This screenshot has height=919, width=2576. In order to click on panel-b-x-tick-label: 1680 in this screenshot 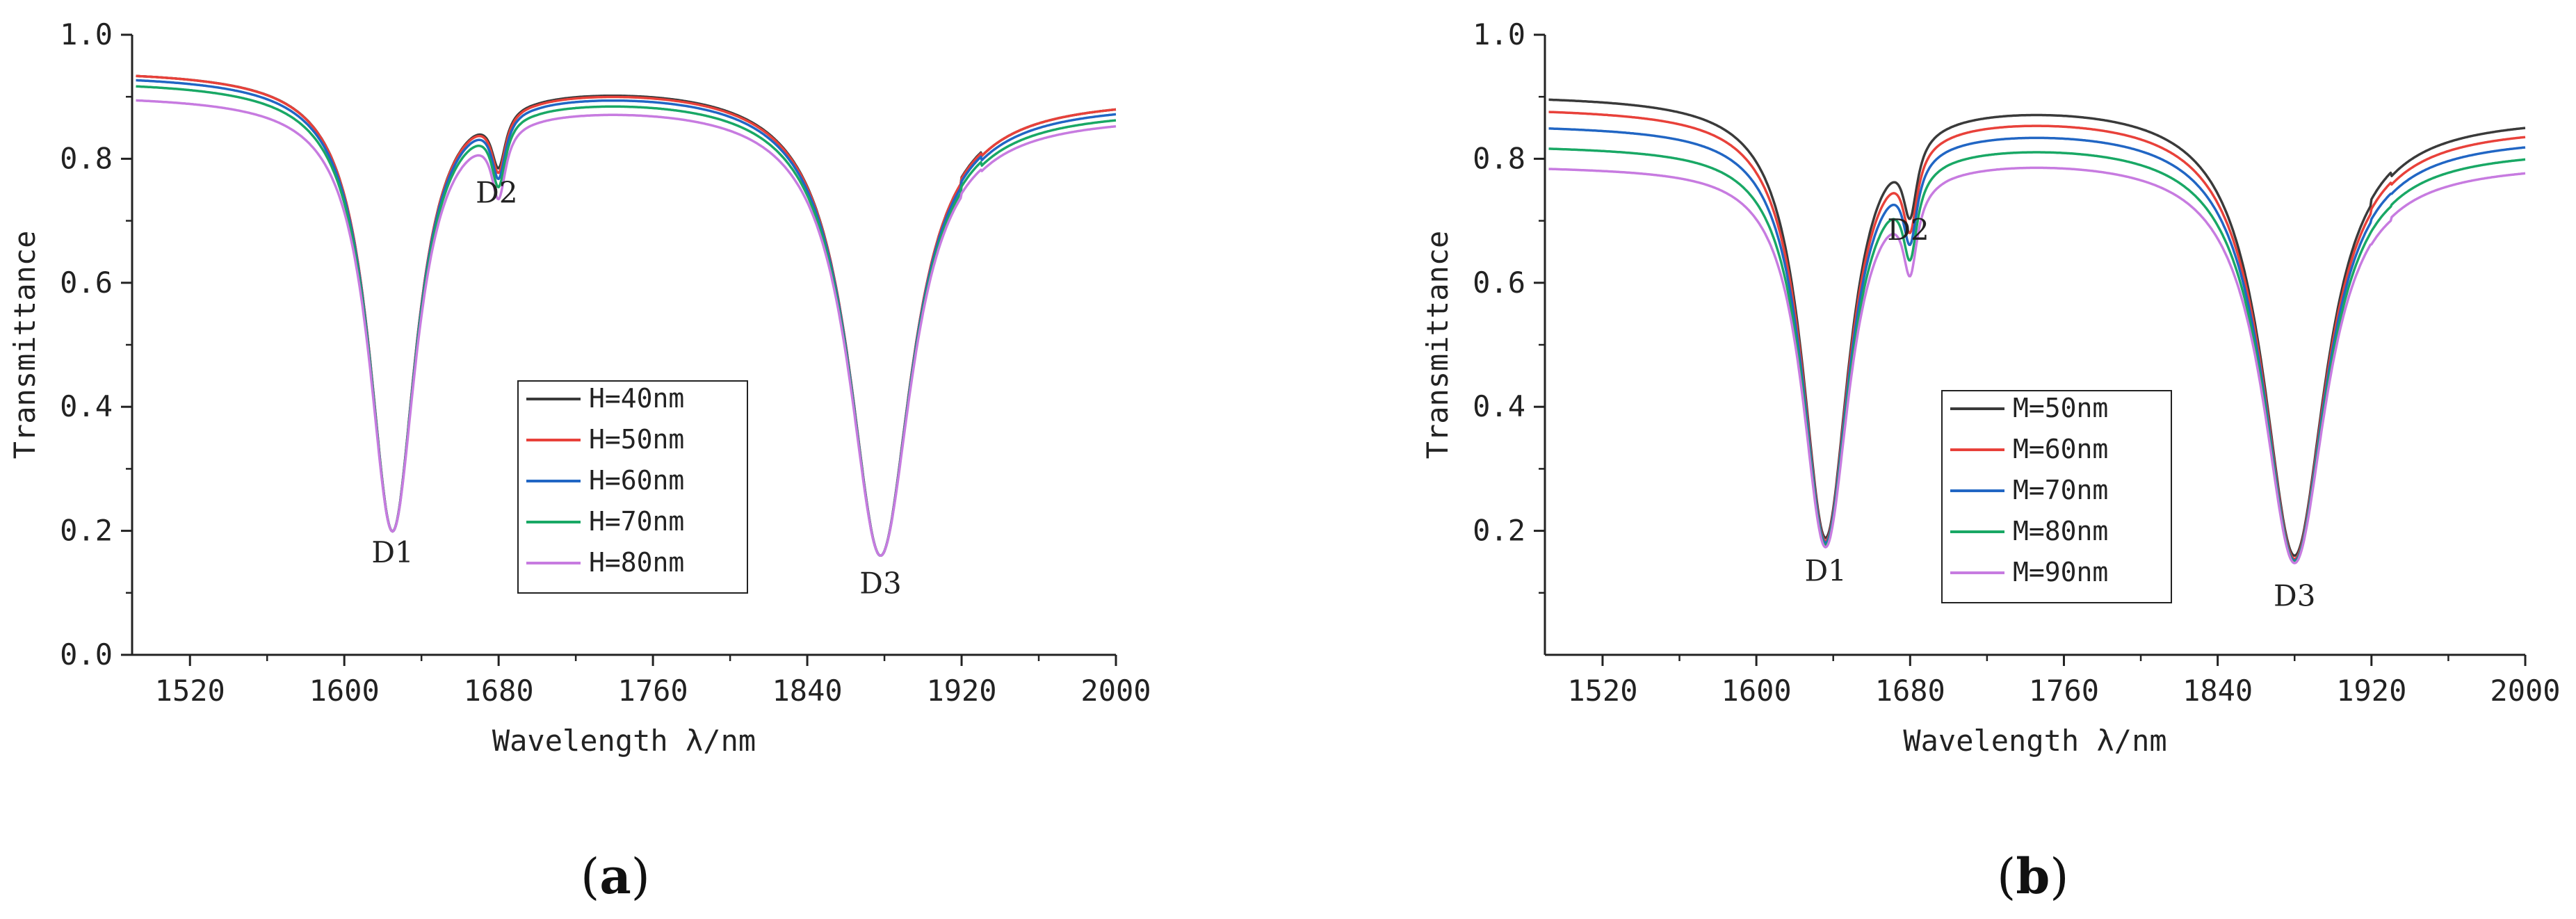, I will do `click(1910, 691)`.